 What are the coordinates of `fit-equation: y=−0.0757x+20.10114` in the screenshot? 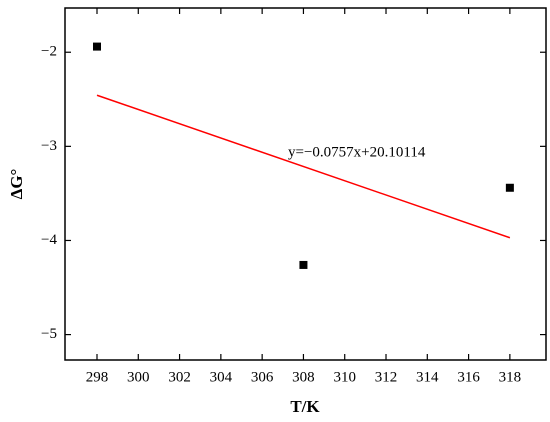 It's located at (357, 152).